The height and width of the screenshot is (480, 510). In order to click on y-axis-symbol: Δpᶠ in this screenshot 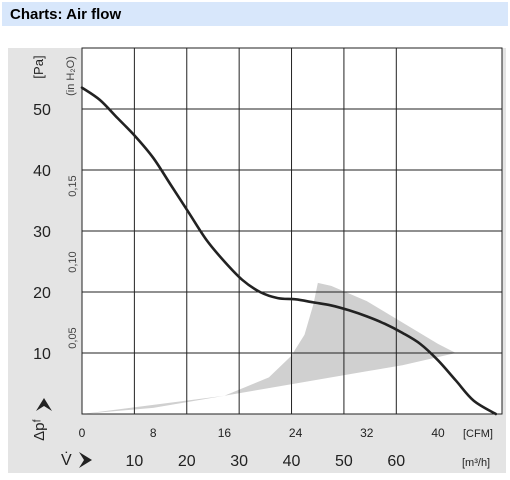, I will do `click(39, 430)`.